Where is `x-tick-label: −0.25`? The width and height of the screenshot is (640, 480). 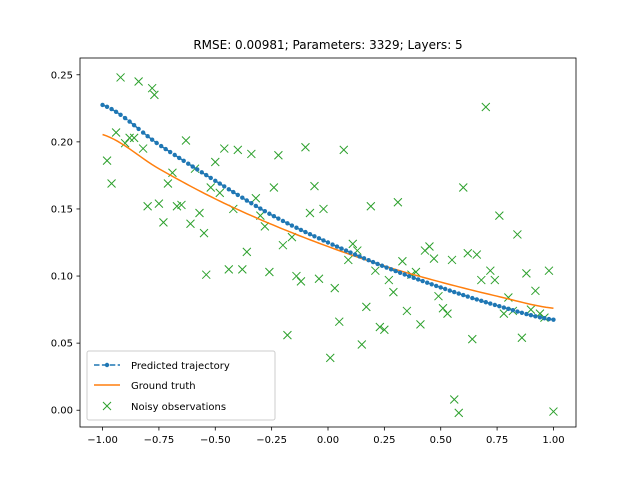
x-tick-label: −0.25 is located at coordinates (271, 440).